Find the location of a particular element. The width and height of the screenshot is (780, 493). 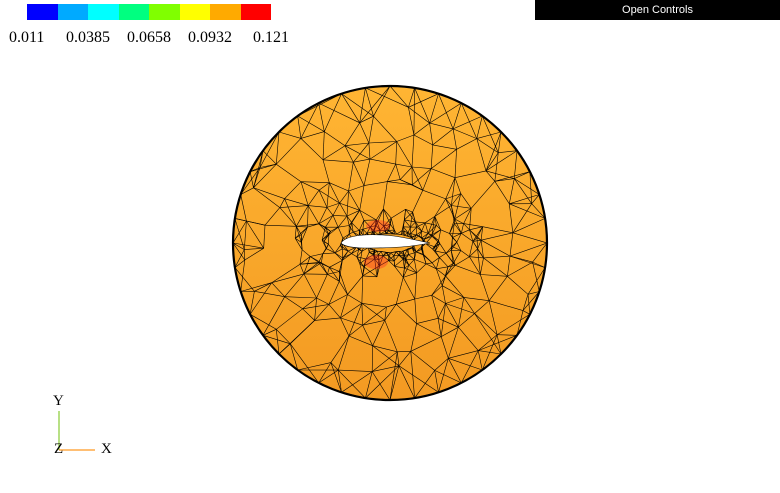

open-controls-button: Open Controls is located at coordinates (657, 10).